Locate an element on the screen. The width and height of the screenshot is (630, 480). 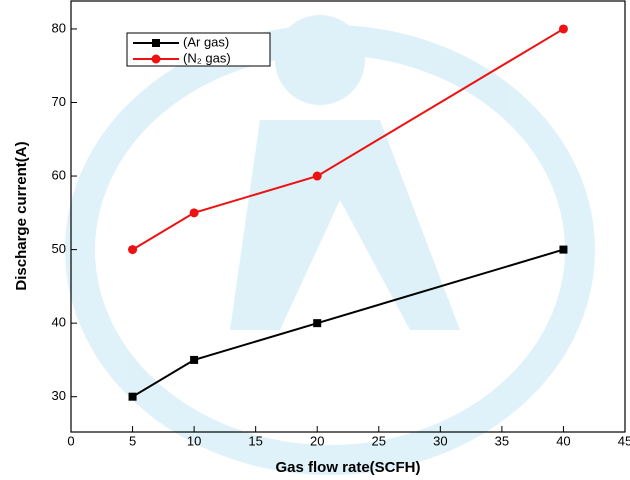
x-tick-label: 45 is located at coordinates (624, 440).